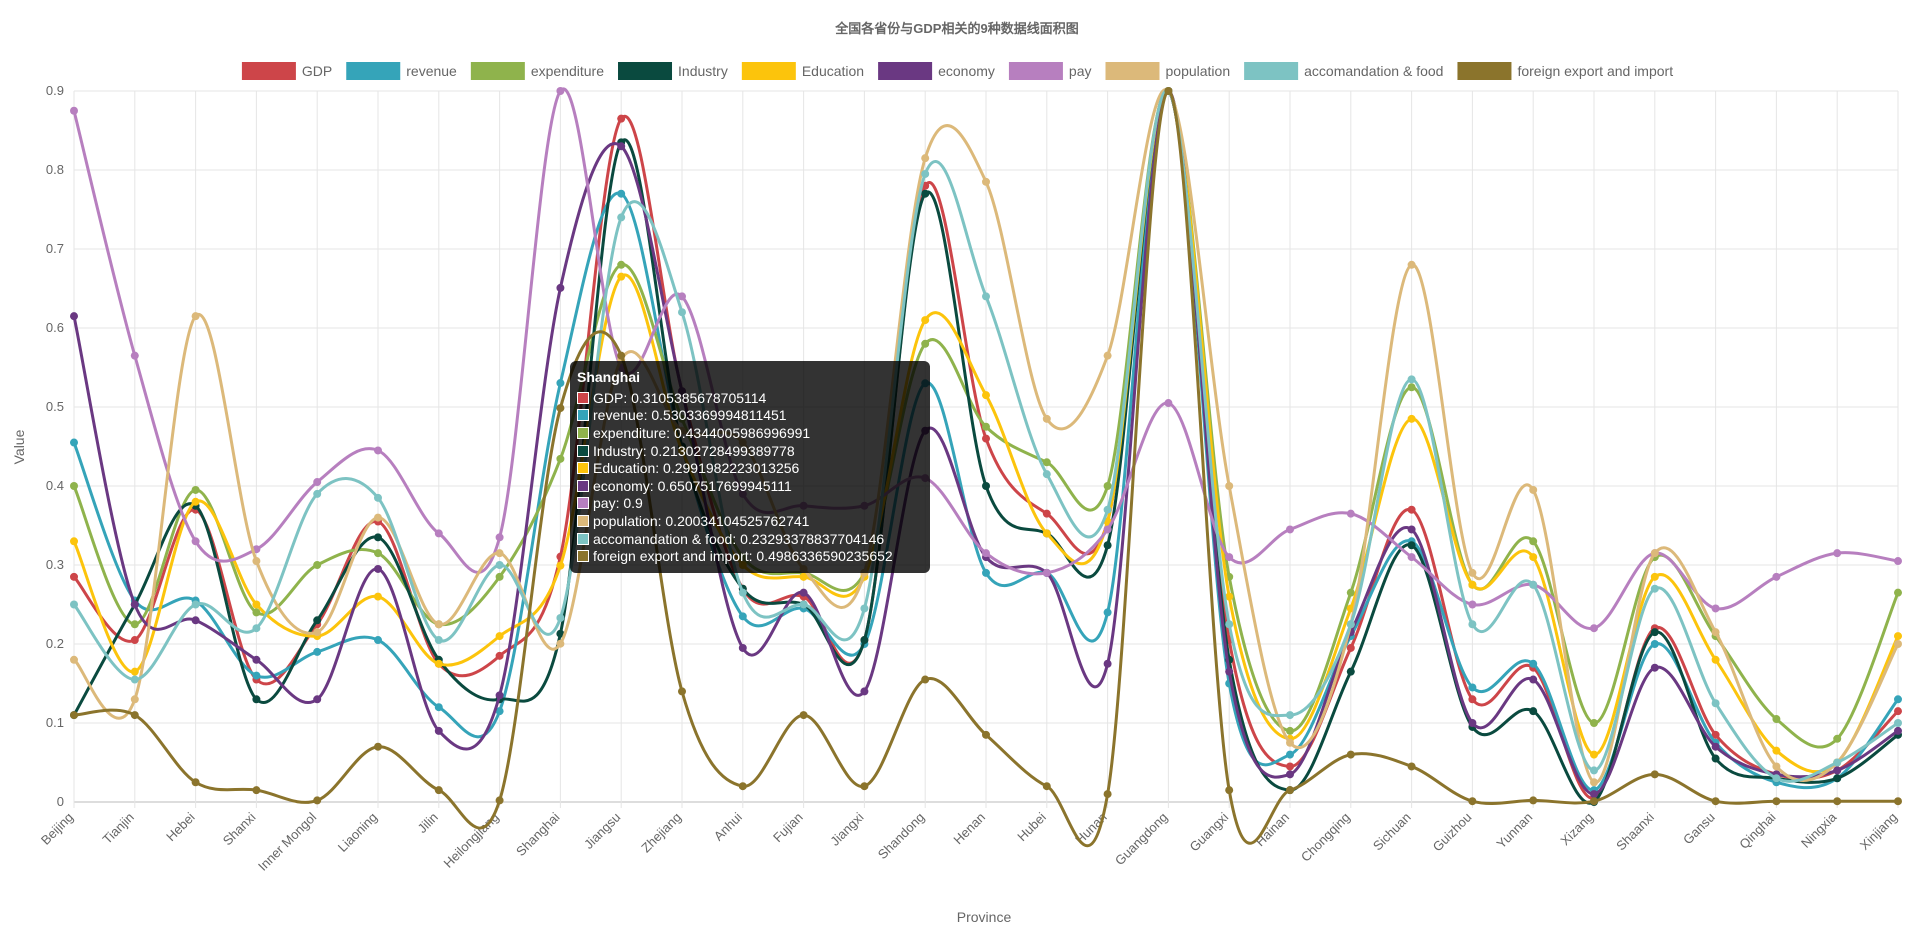 This screenshot has width=1915, height=942. What do you see at coordinates (1565, 71) in the screenshot?
I see `legend-item: foreign export and import` at bounding box center [1565, 71].